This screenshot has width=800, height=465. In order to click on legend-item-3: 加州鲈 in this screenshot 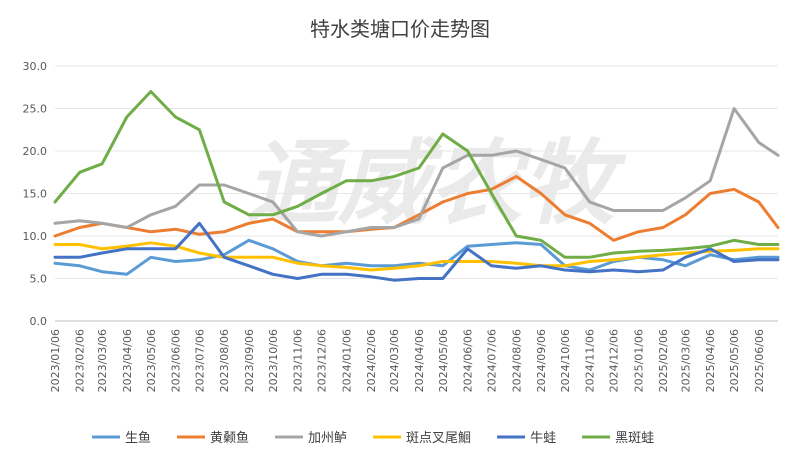, I will do `click(311, 438)`.